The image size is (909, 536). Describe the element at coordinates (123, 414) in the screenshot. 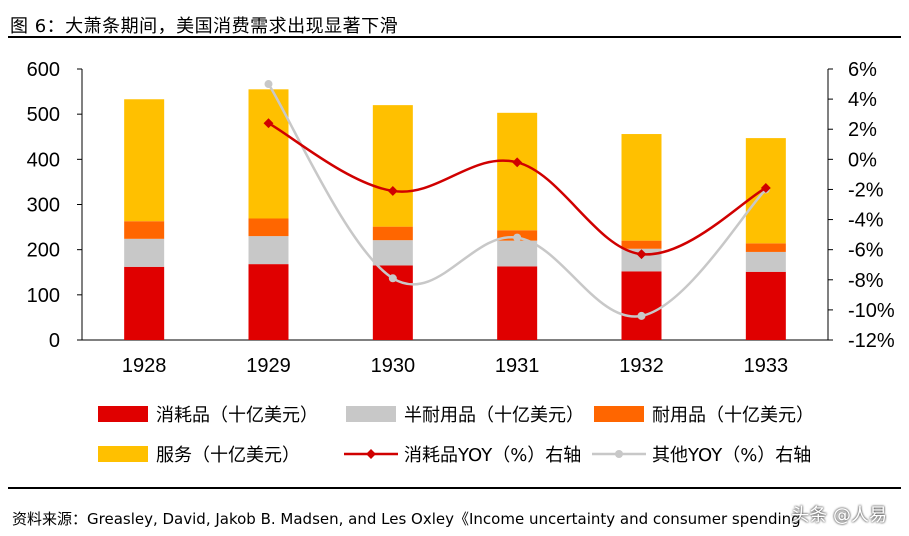

I see `legend-swatch-consumables` at that location.